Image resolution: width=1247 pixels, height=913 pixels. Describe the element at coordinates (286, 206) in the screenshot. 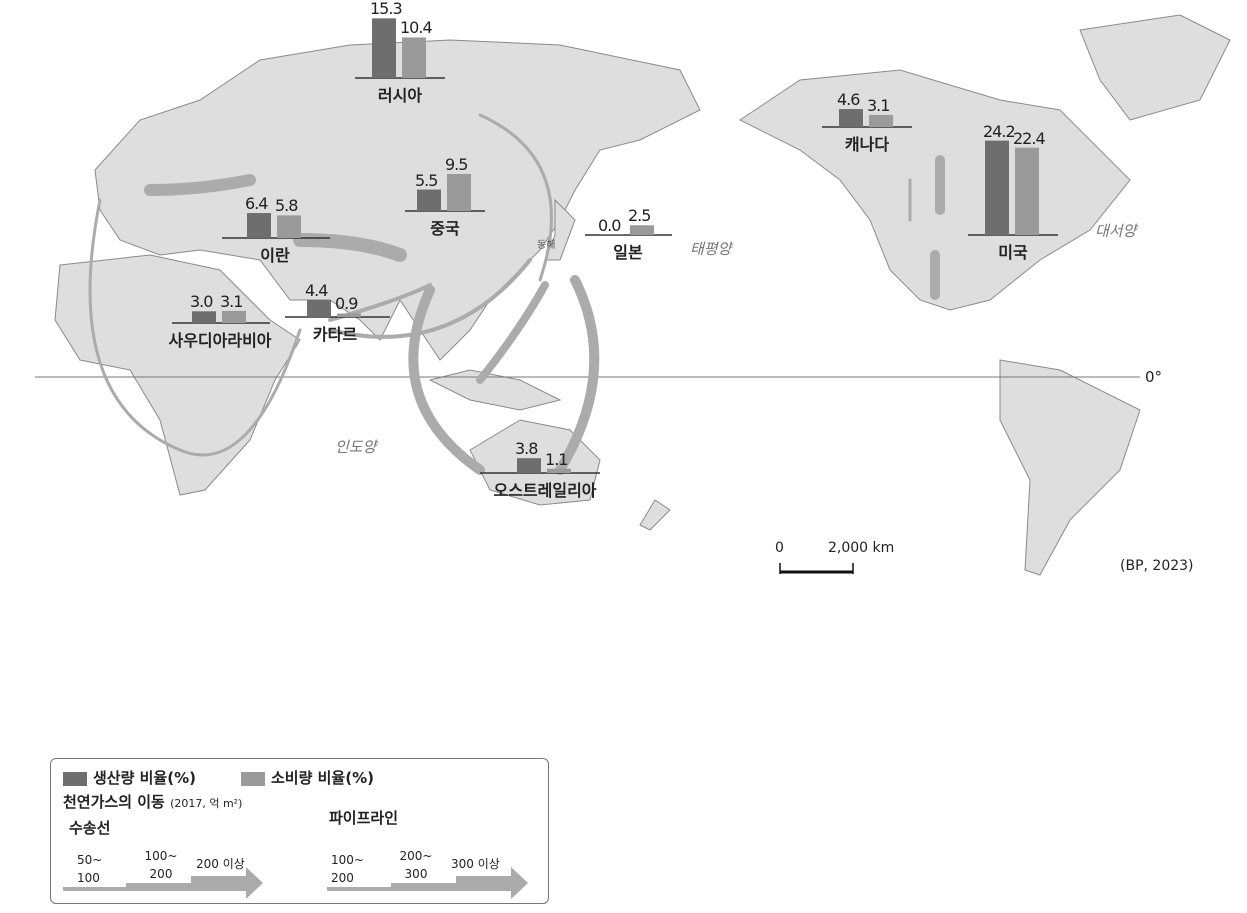

I see `consumption-value: 5.8` at that location.